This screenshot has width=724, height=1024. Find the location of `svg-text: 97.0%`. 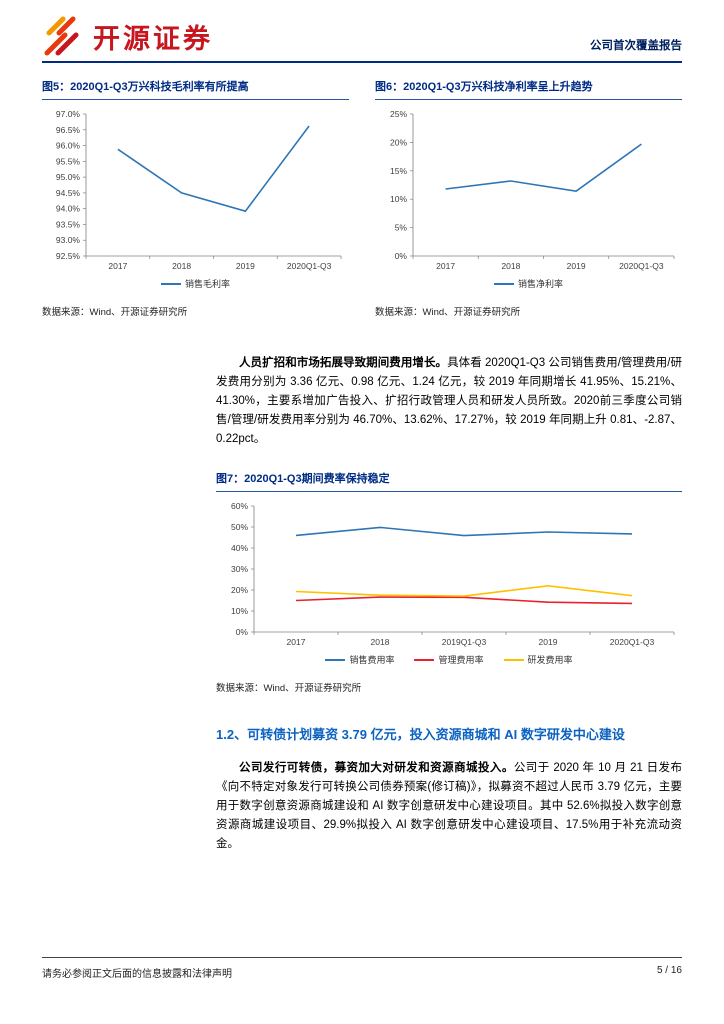

svg-text: 97.0% is located at coordinates (68, 114).